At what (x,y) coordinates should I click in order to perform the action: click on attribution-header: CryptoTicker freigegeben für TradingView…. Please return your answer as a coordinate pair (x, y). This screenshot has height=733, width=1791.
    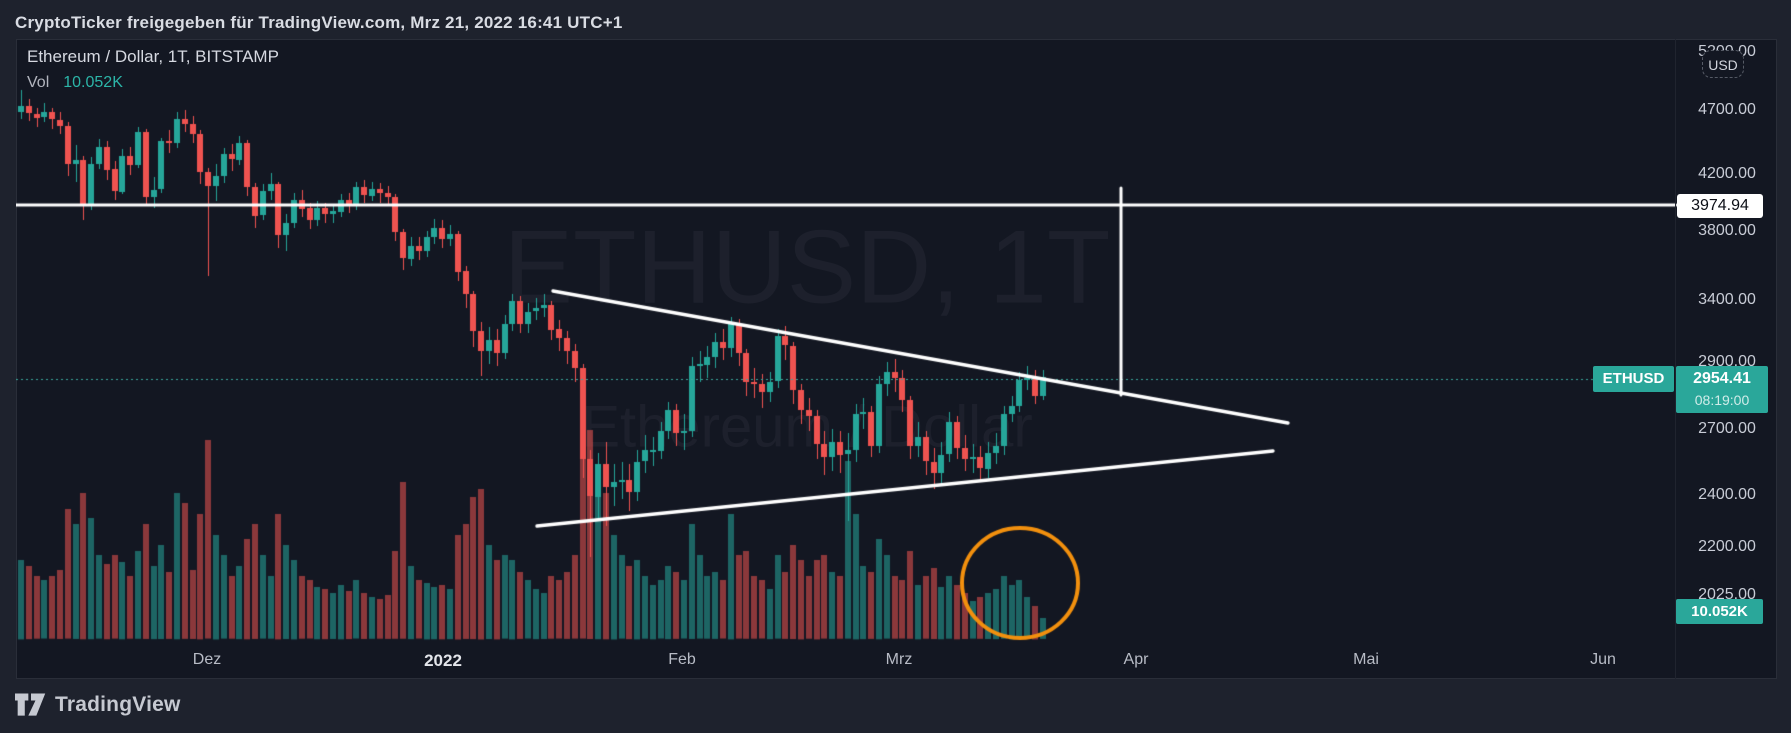
    Looking at the image, I should click on (319, 22).